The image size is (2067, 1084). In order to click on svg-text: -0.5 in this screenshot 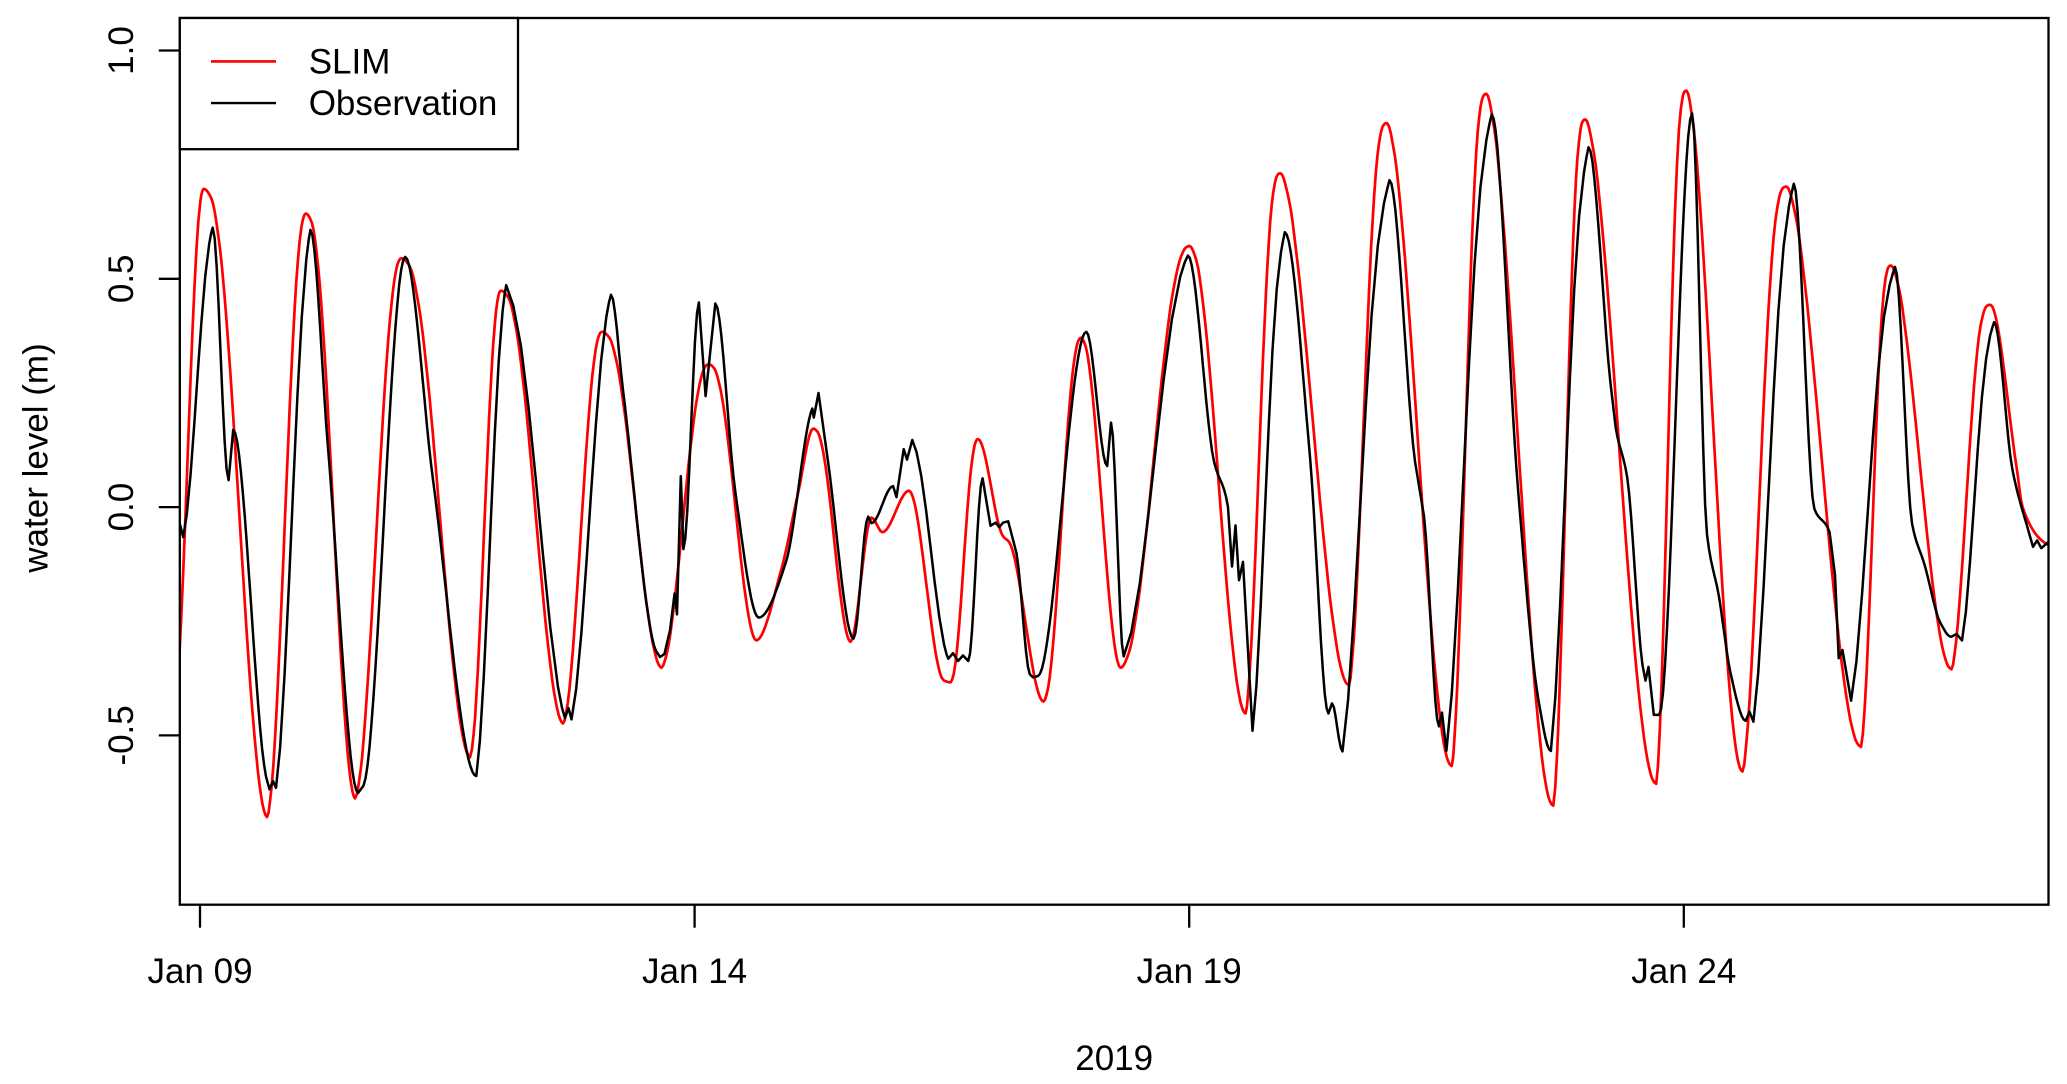, I will do `click(121, 735)`.